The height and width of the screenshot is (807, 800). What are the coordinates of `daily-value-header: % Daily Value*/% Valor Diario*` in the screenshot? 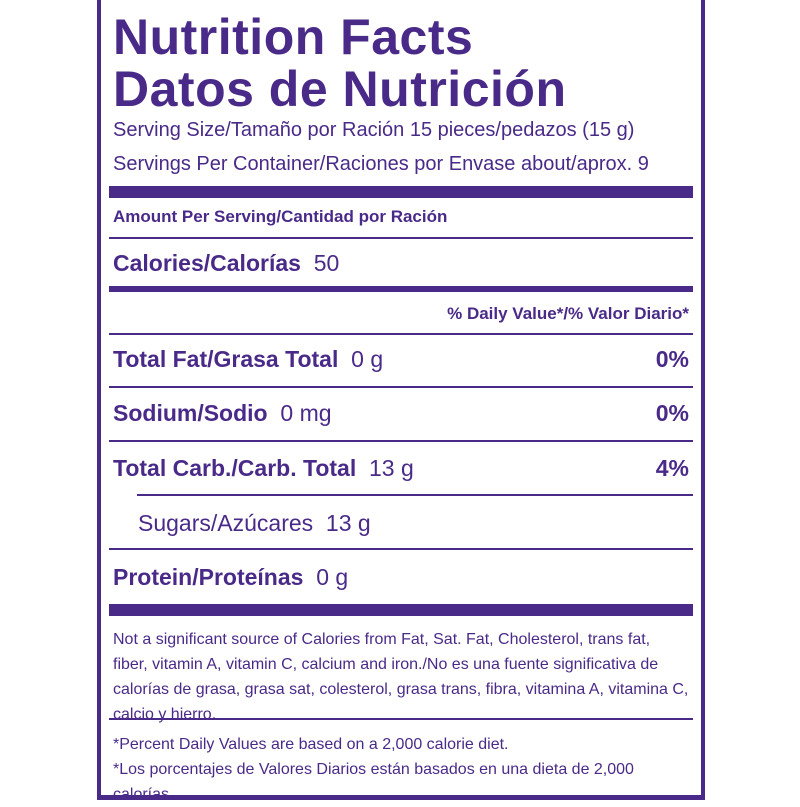 It's located at (568, 313).